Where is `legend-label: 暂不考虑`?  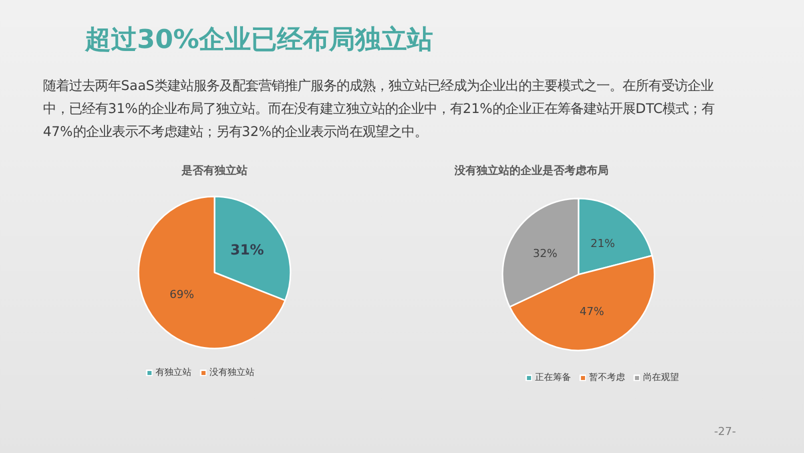 legend-label: 暂不考虑 is located at coordinates (607, 378).